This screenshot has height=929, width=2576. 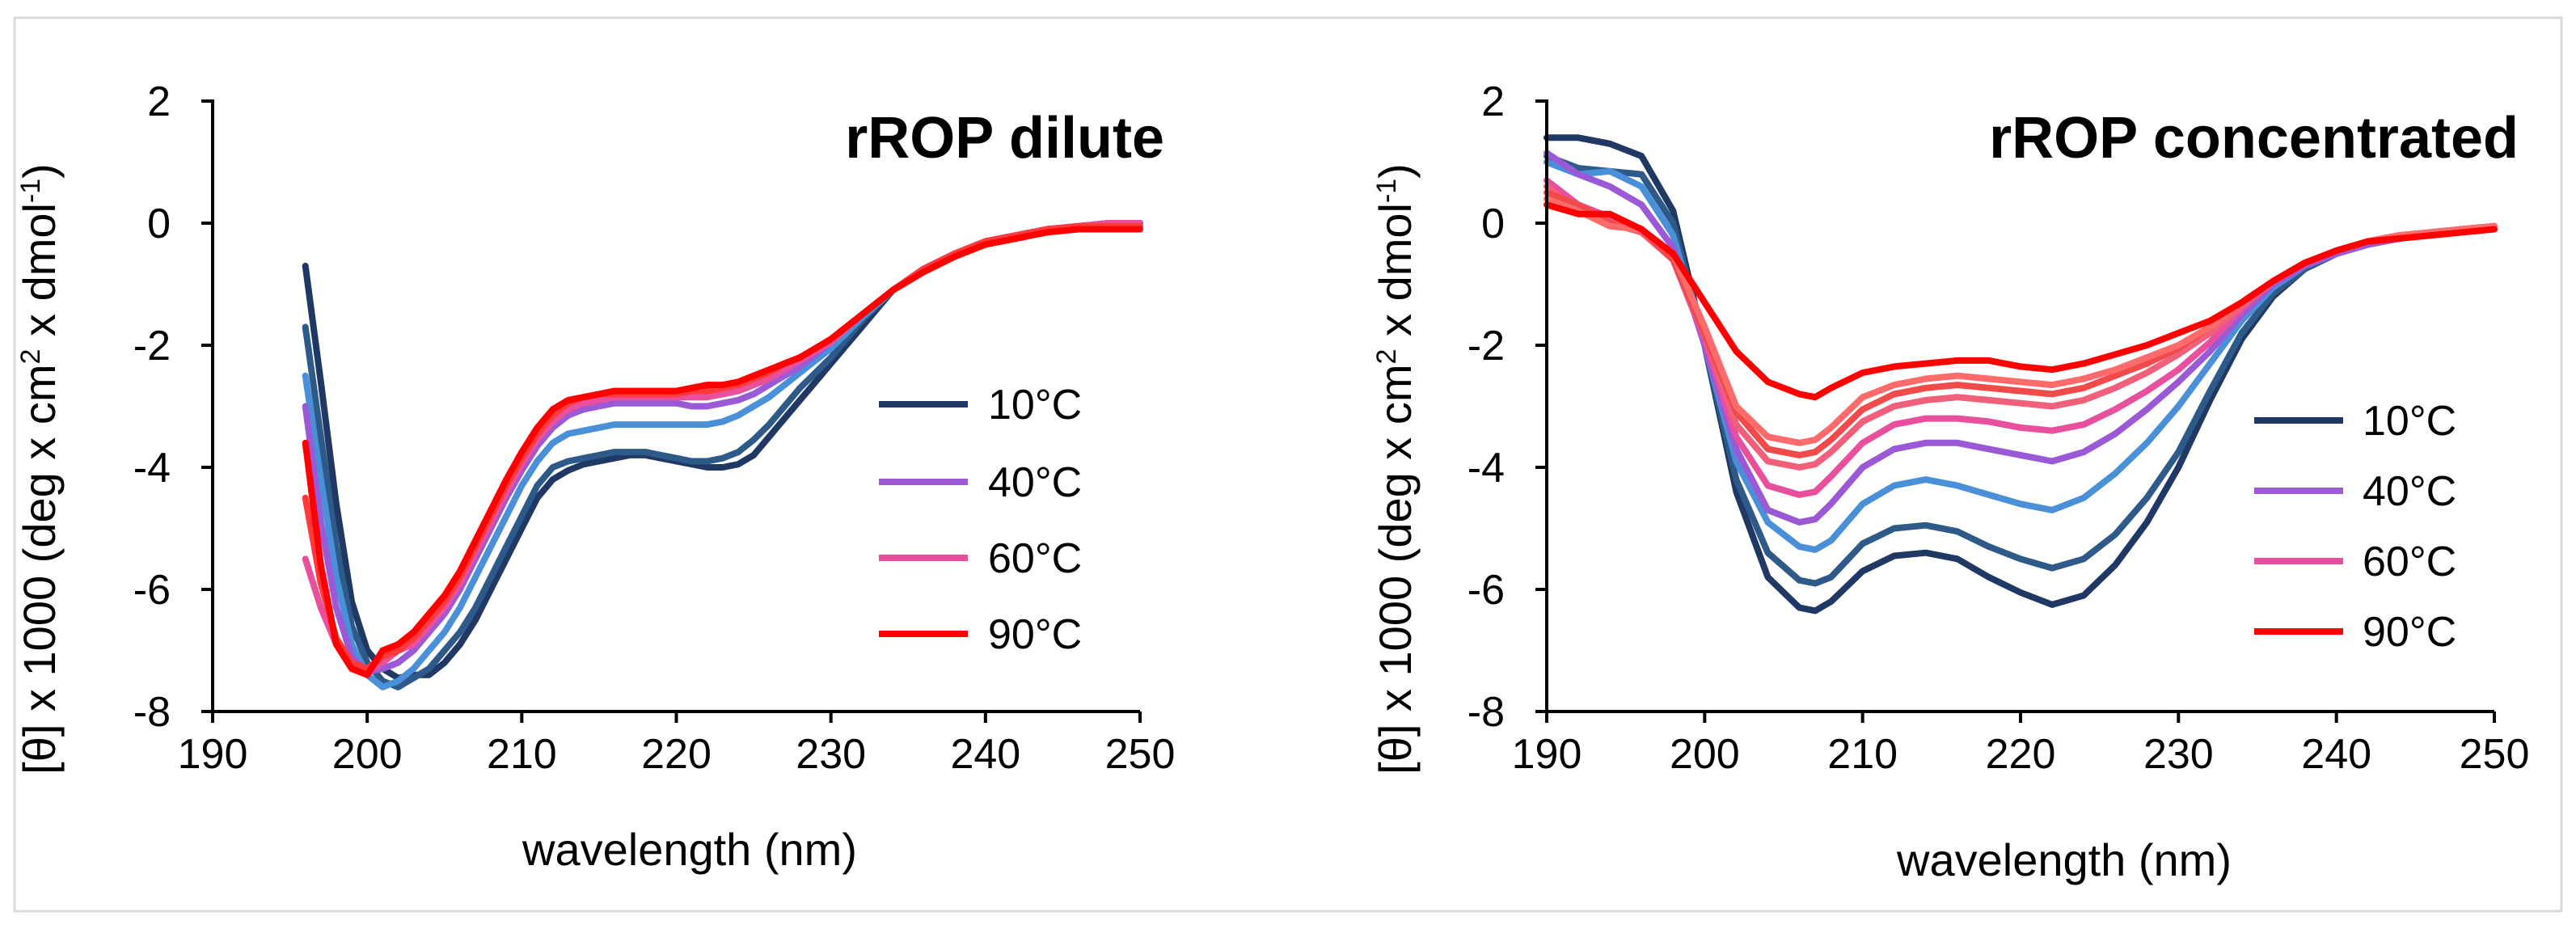 What do you see at coordinates (2254, 138) in the screenshot?
I see `chart-title: rROP concentrated` at bounding box center [2254, 138].